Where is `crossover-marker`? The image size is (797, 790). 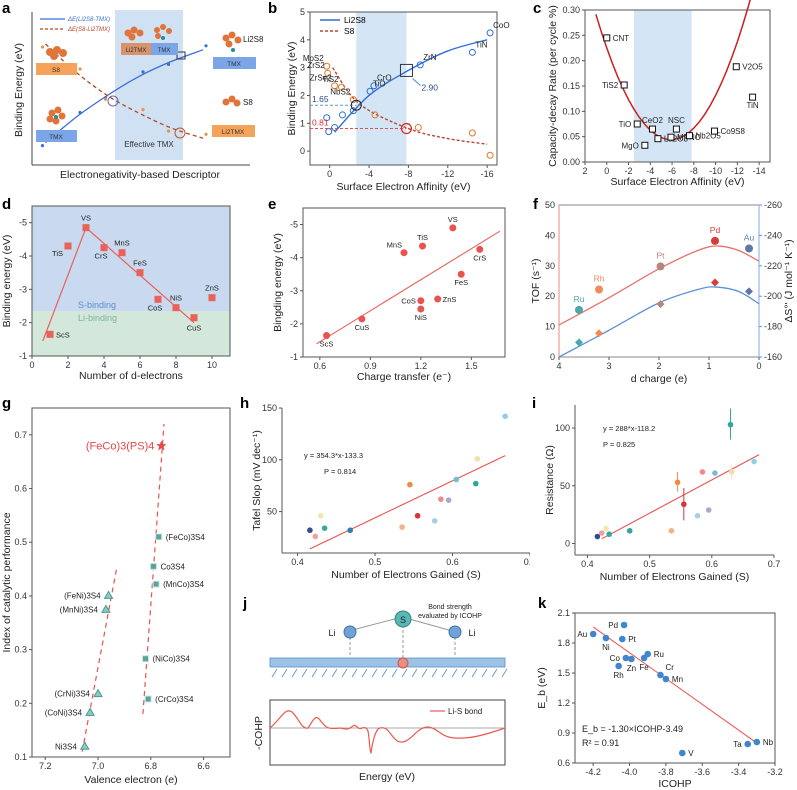 crossover-marker is located at coordinates (356, 105).